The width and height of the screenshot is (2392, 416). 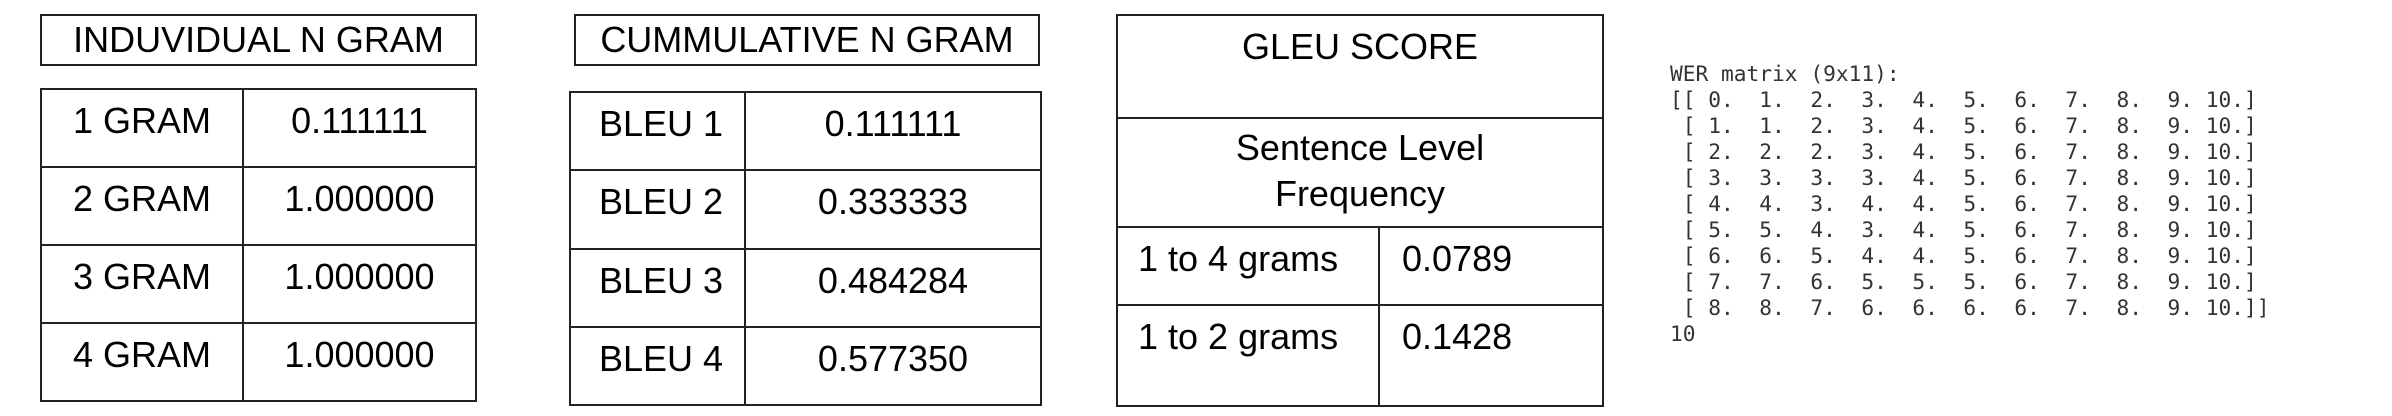 What do you see at coordinates (142, 128) in the screenshot?
I see `gram-label: 1 GRAM` at bounding box center [142, 128].